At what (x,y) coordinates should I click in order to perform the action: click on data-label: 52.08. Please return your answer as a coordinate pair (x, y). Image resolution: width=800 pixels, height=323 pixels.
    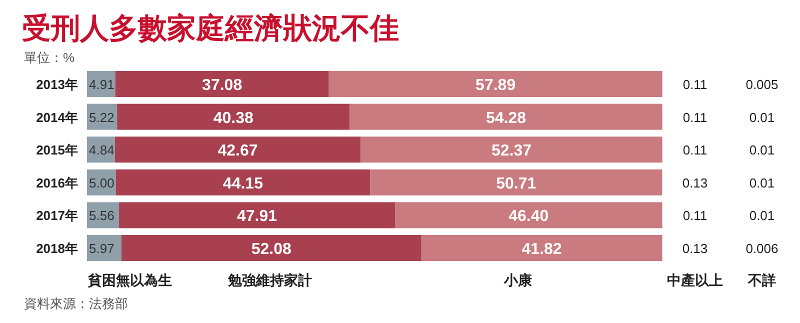
    Looking at the image, I should click on (271, 249).